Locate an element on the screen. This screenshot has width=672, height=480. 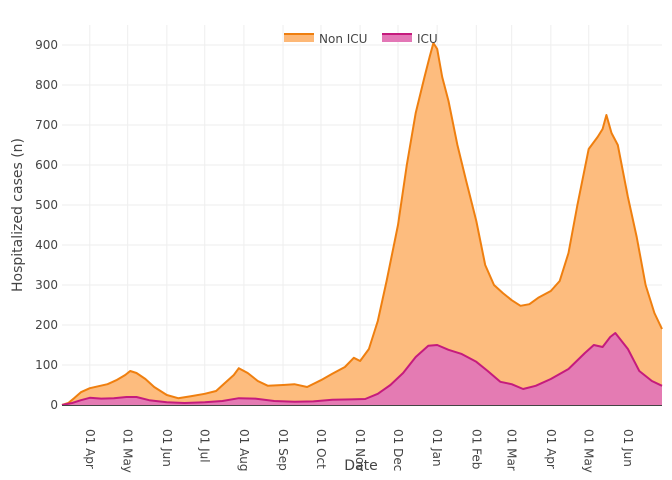
legend-label: ICU is located at coordinates (427, 39).